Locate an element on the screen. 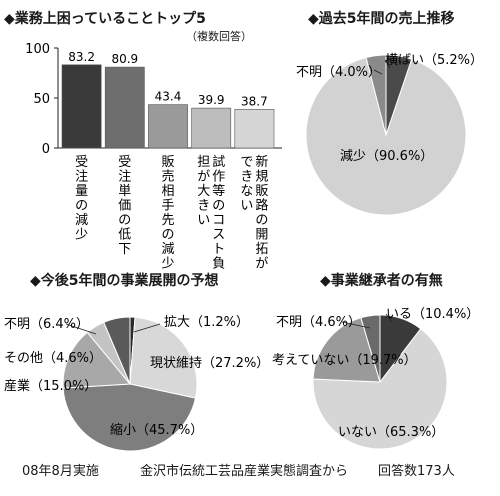 The height and width of the screenshot is (496, 500). successor-pie: いる（10.4%） いない（65.3%） 考えていない（19.7%） 不明（4.6%） is located at coordinates (375, 378).